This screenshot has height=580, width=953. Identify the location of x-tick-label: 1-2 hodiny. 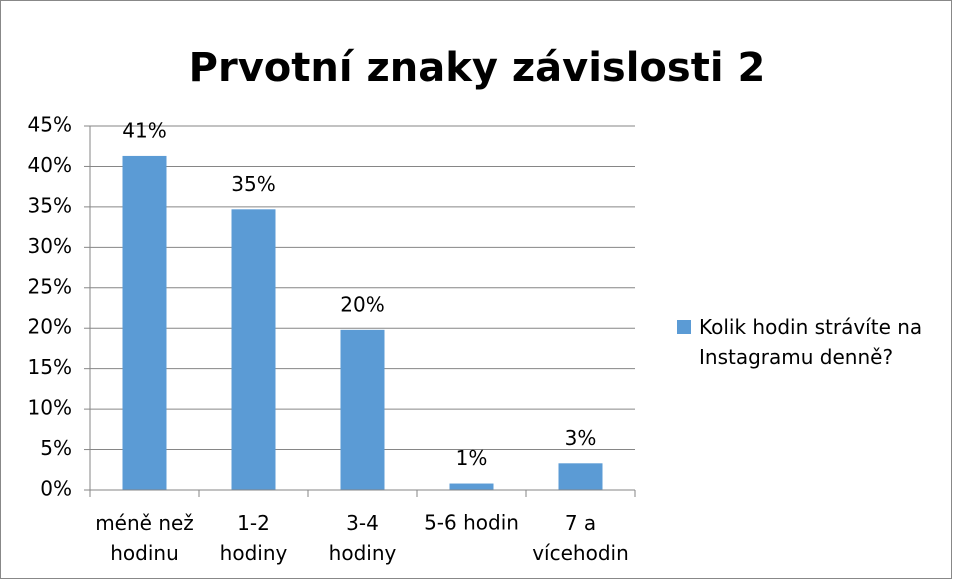
(254, 538).